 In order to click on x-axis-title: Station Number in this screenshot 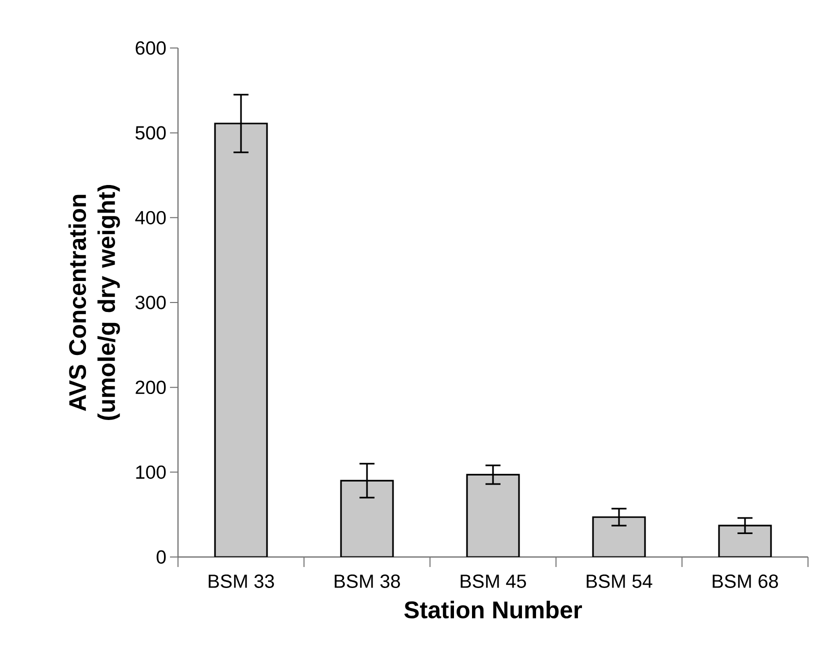, I will do `click(493, 609)`.